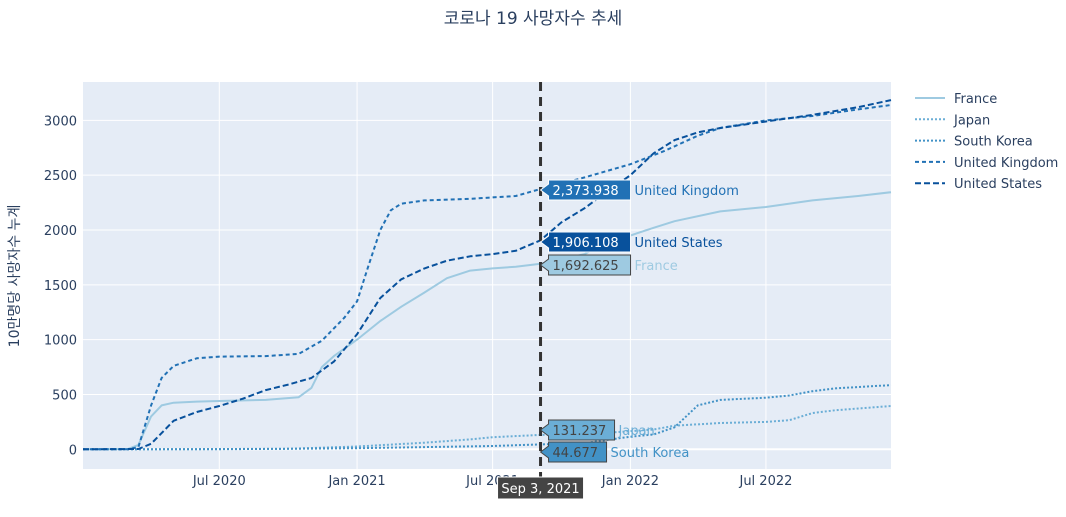 Image resolution: width=1066 pixels, height=517 pixels. I want to click on hover-label-united-states: 1,906.108 United States, so click(631, 242).